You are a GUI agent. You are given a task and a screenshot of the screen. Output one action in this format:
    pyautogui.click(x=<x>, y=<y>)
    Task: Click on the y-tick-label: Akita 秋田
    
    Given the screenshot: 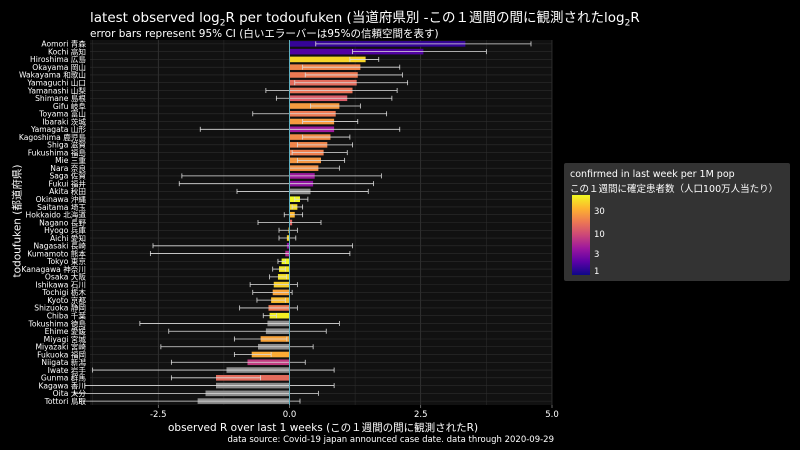 What is the action you would take?
    pyautogui.click(x=67, y=191)
    